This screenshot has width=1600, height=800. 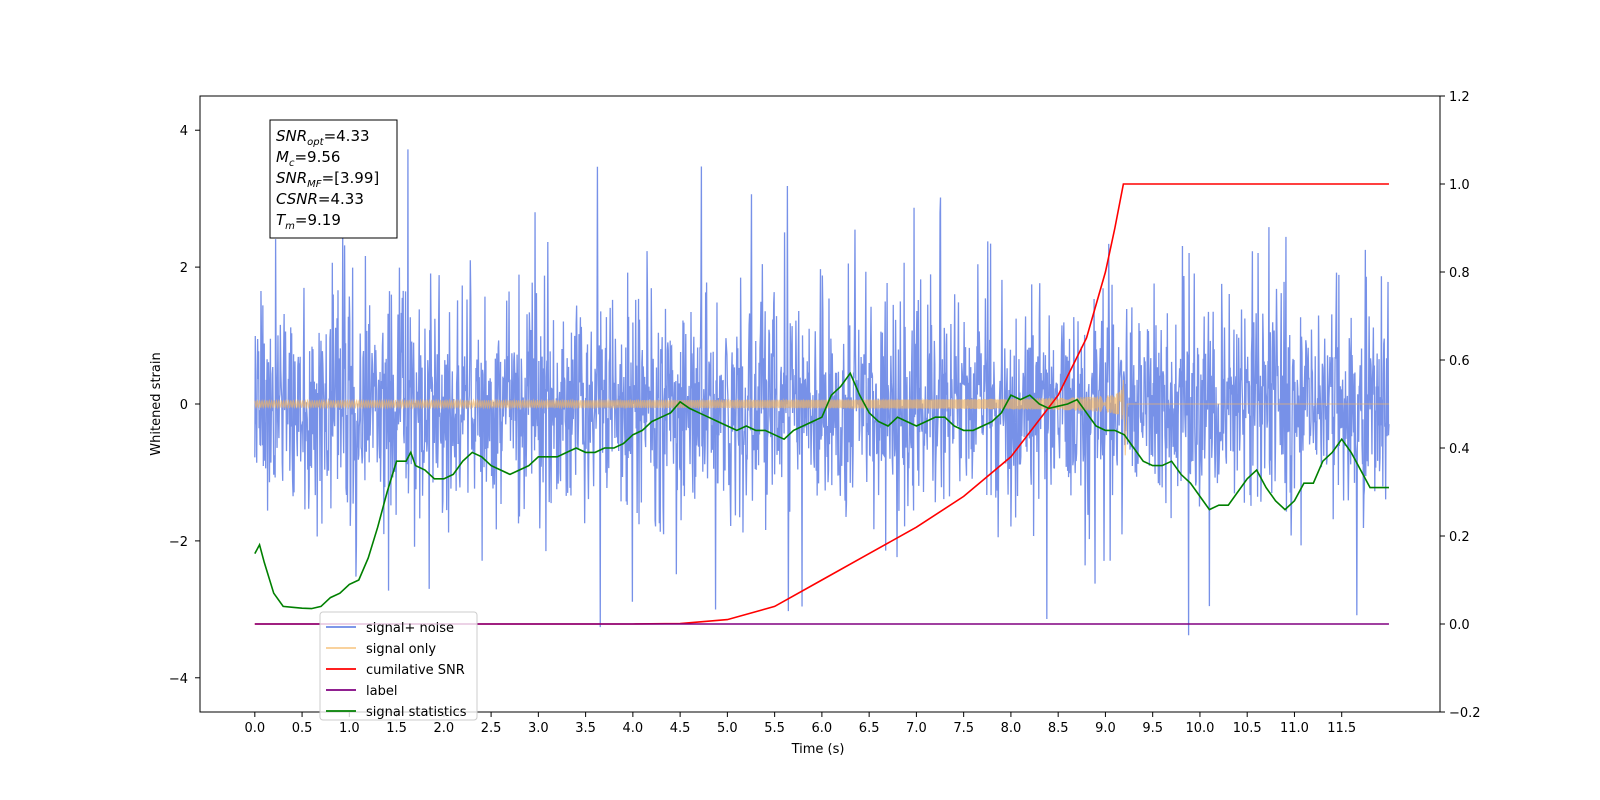 What do you see at coordinates (381, 691) in the screenshot?
I see `legend-label: label` at bounding box center [381, 691].